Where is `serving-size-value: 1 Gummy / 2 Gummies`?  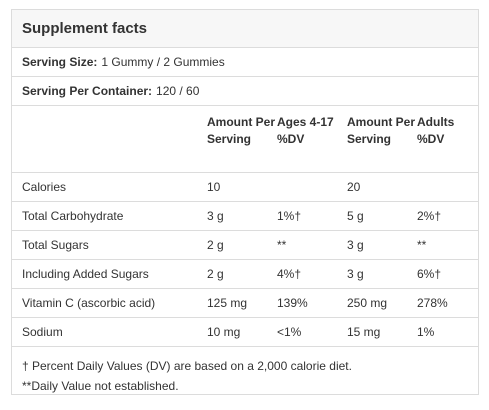 serving-size-value: 1 Gummy / 2 Gummies is located at coordinates (163, 62).